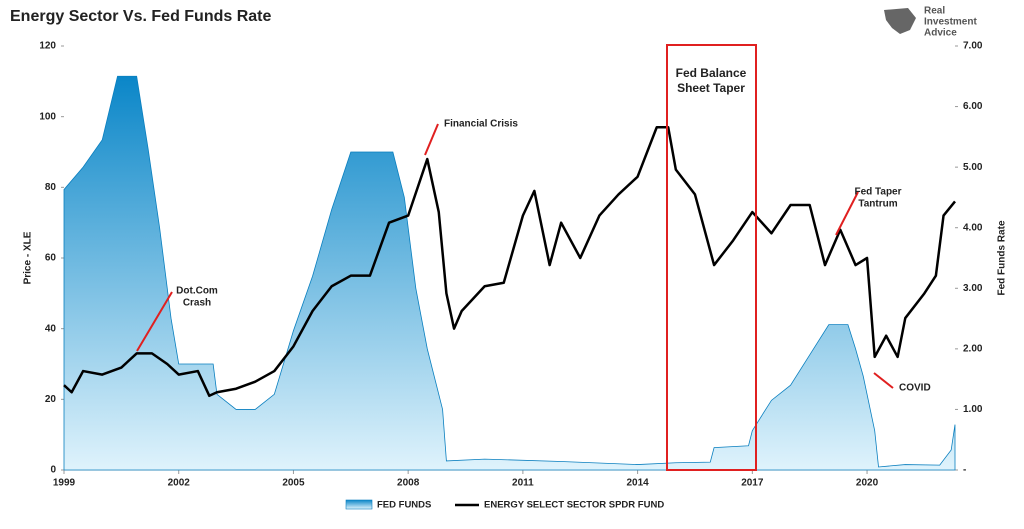  I want to click on y2-tick-label: 4.00, so click(973, 227).